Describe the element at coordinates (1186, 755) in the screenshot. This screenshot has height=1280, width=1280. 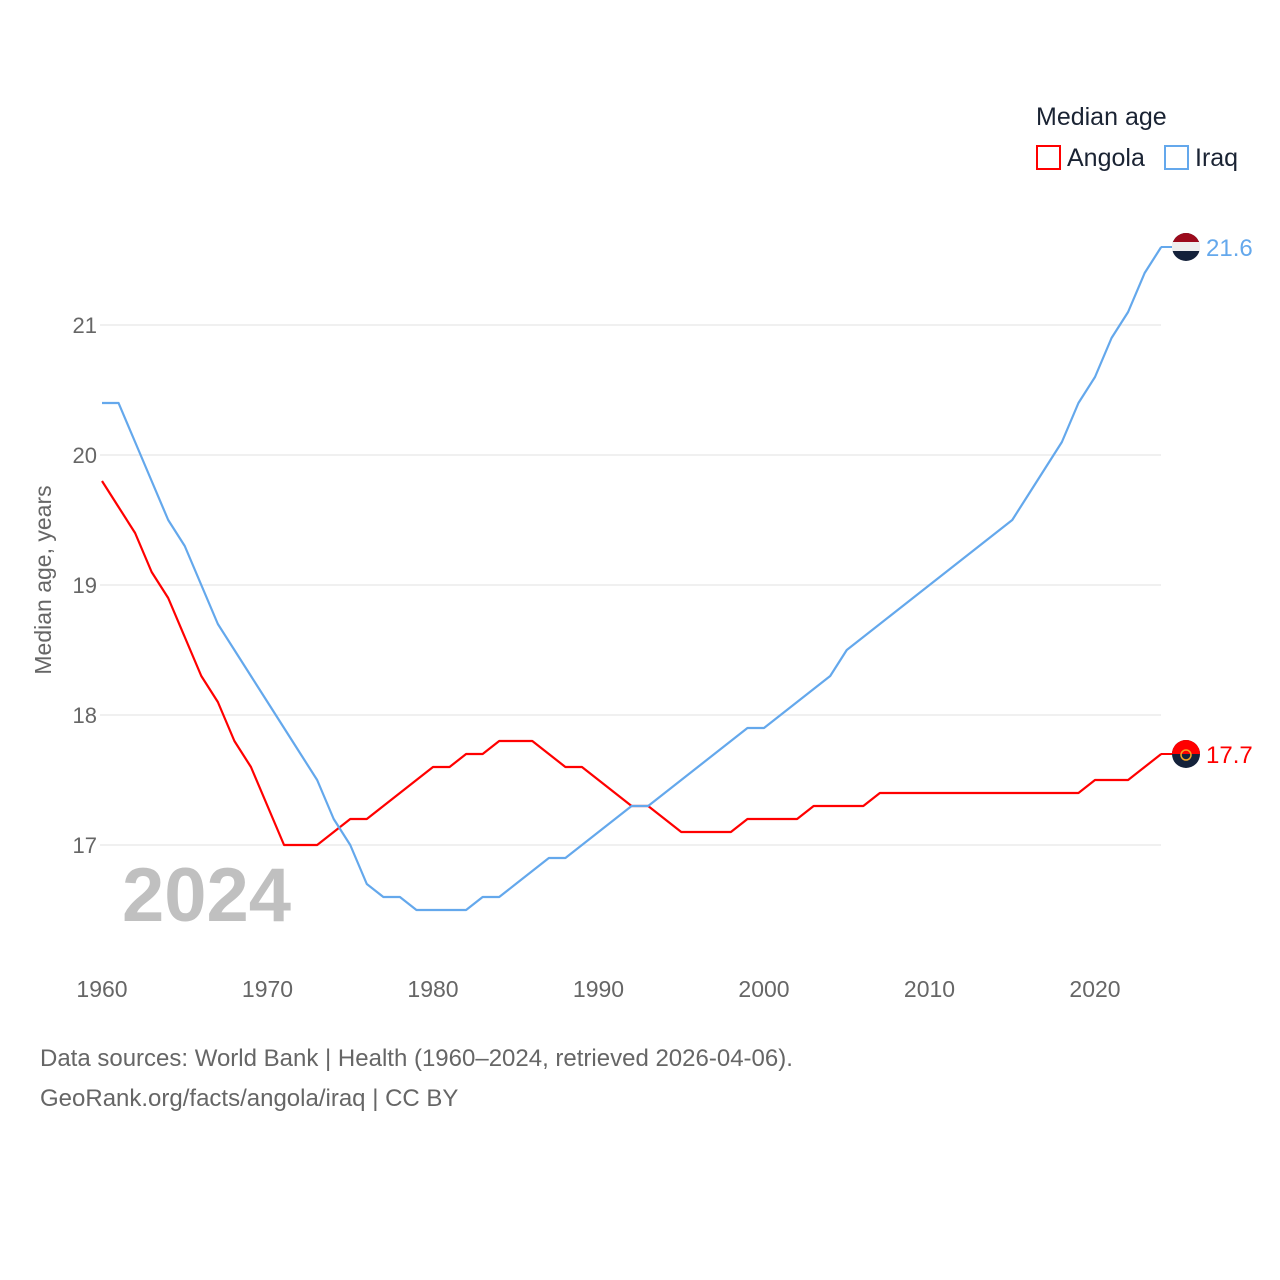
I see `flag-emblem` at that location.